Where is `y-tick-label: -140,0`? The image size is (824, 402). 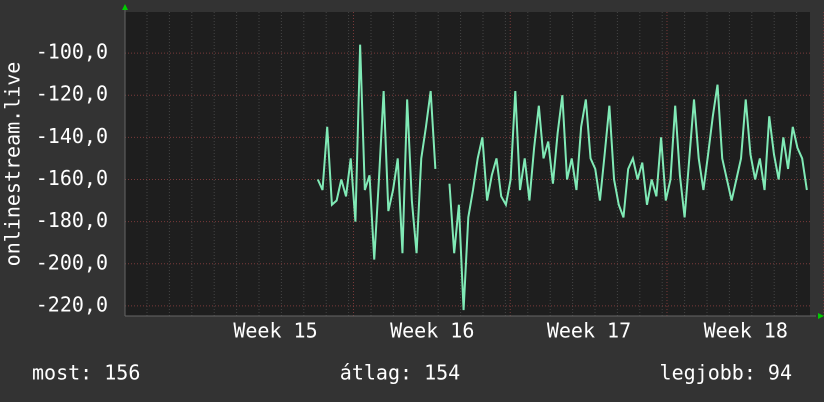
y-tick-label: -140,0 is located at coordinates (72, 136).